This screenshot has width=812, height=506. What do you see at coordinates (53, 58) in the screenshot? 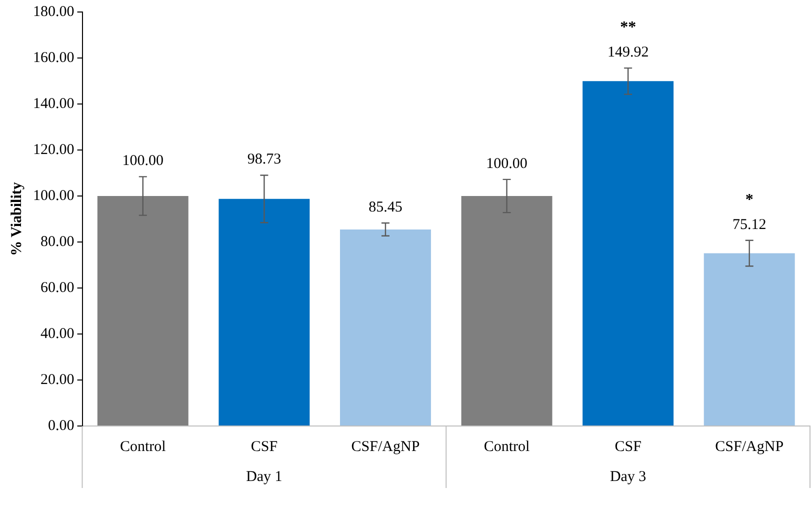
I see `y-tick-label: 160.00` at bounding box center [53, 58].